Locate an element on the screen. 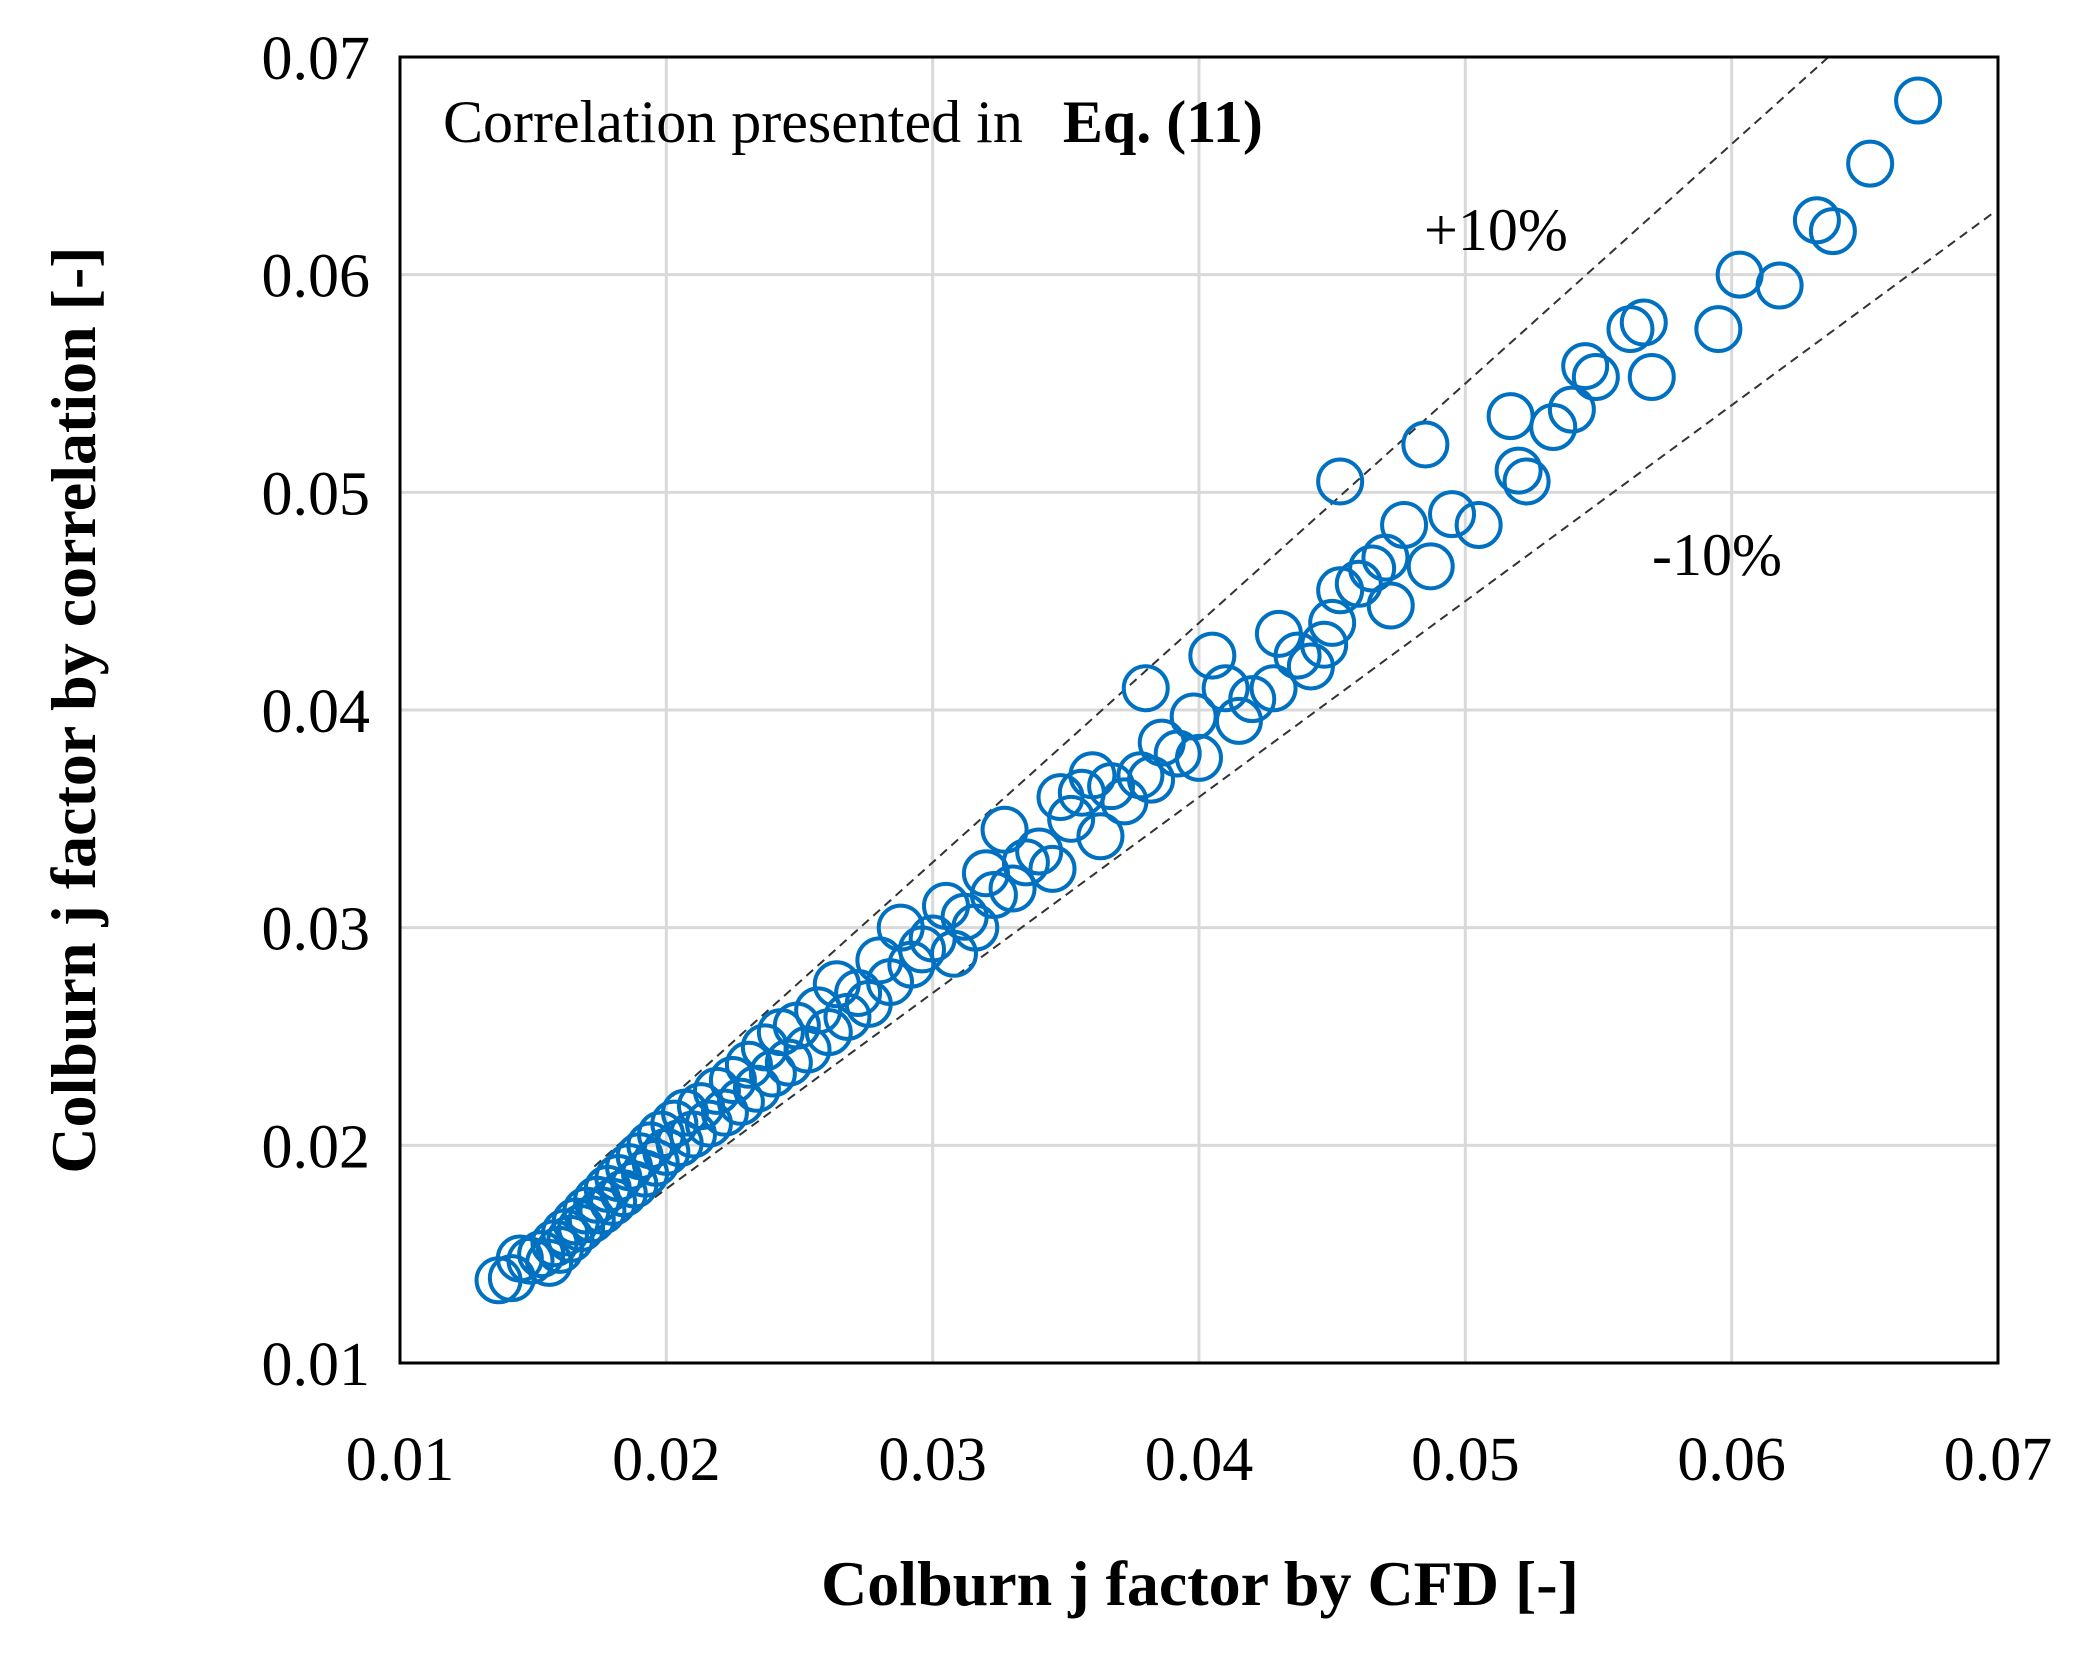 The image size is (2091, 1659). lower-bound-label: -10% is located at coordinates (1717, 555).